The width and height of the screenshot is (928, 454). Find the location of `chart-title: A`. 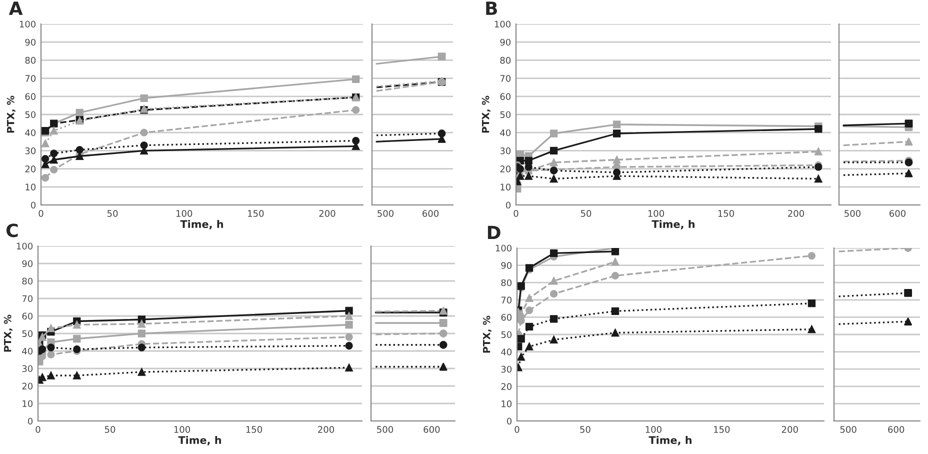

chart-title: A is located at coordinates (15, 8).